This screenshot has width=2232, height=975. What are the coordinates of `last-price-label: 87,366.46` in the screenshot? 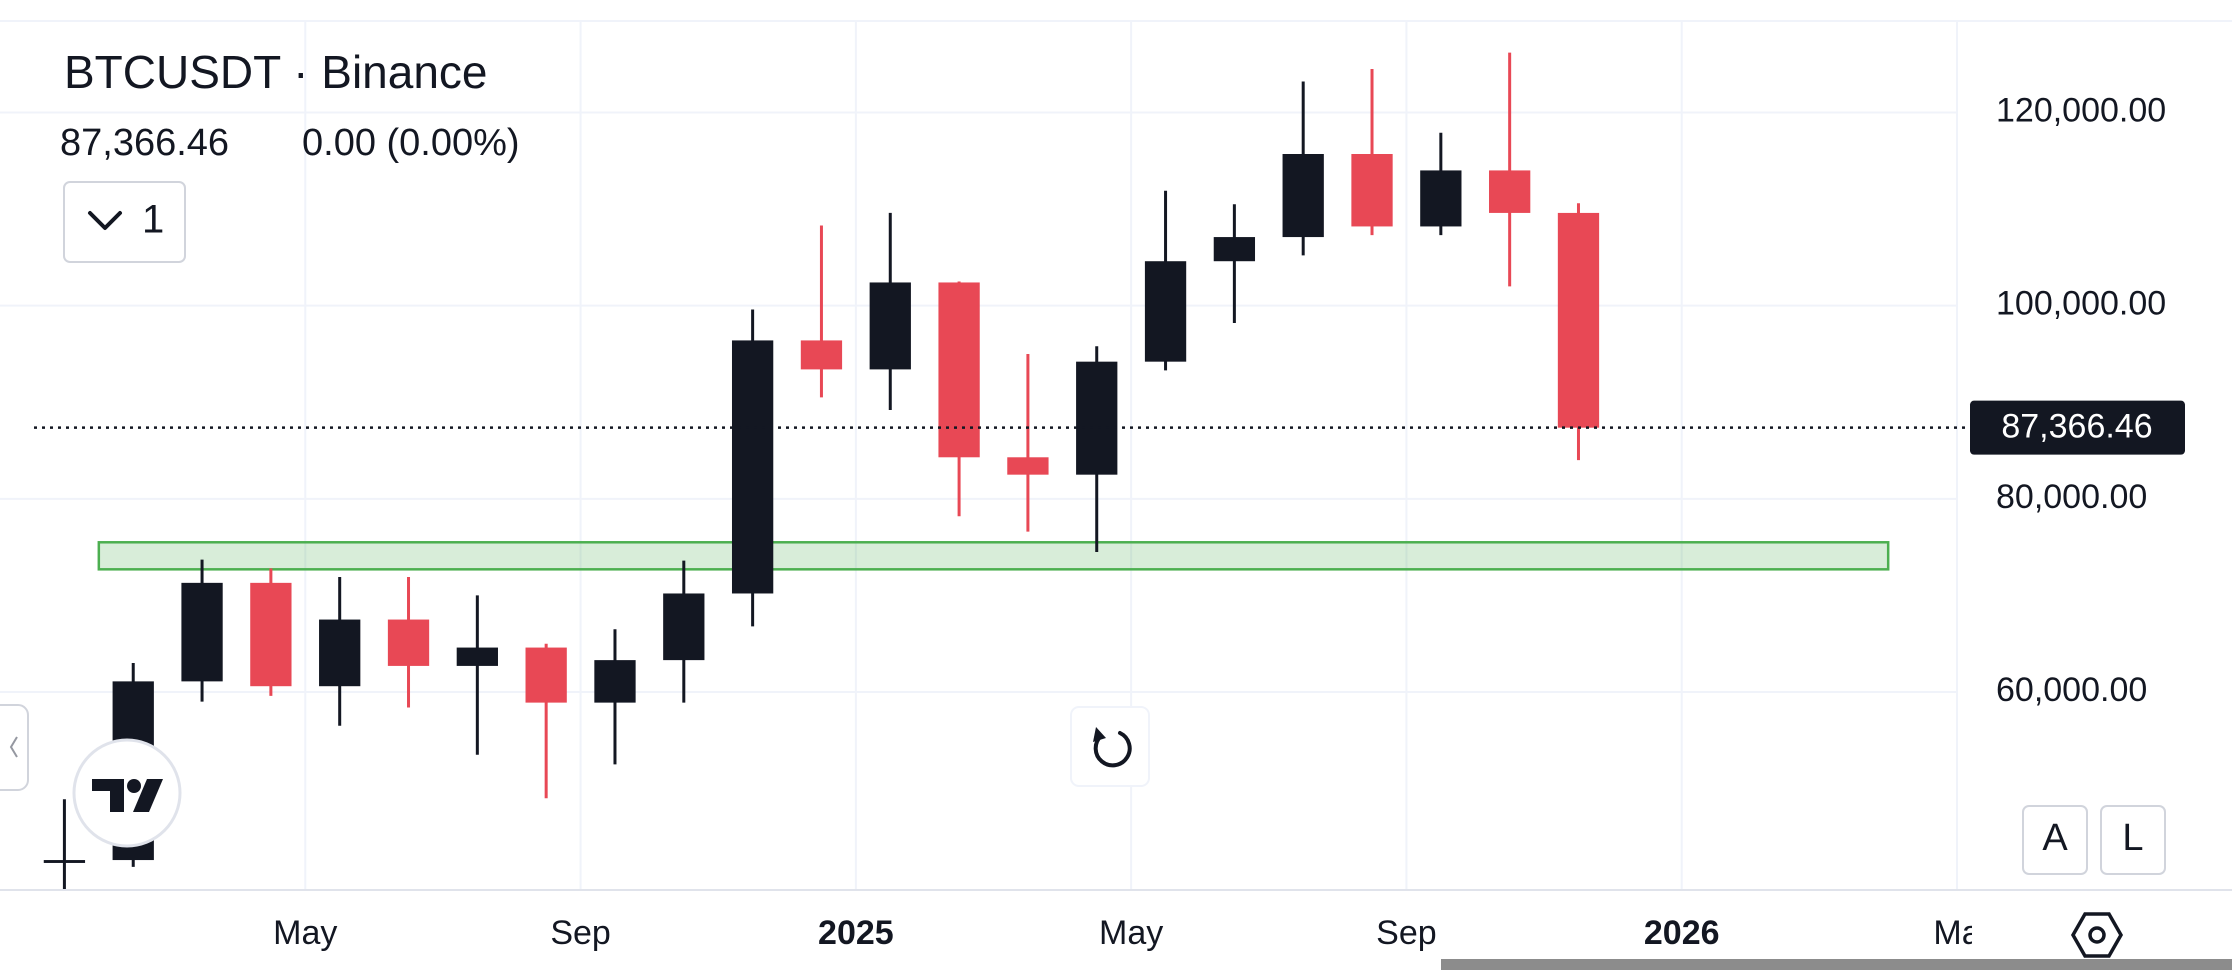 It's located at (2076, 427).